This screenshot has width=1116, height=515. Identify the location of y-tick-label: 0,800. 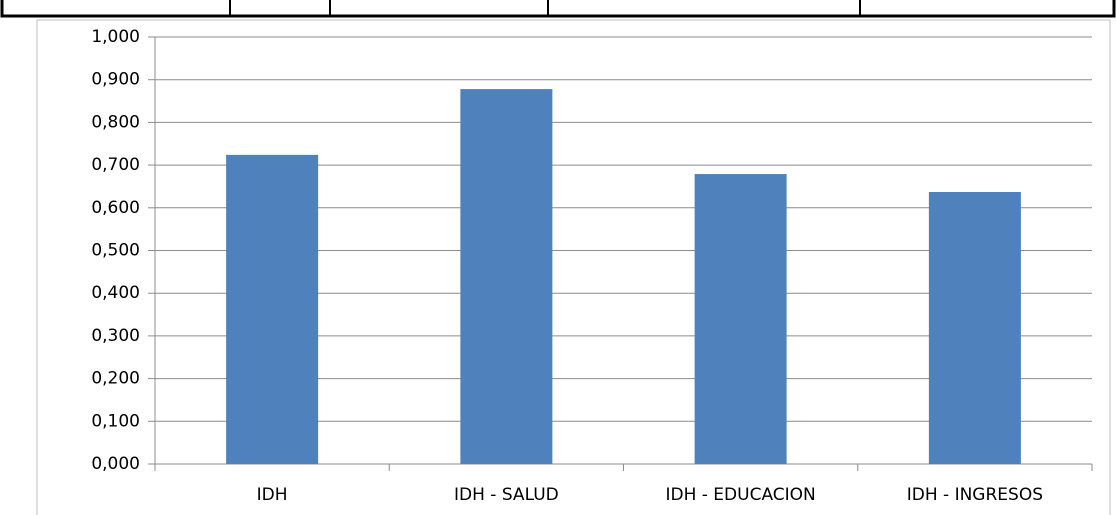
(115, 122).